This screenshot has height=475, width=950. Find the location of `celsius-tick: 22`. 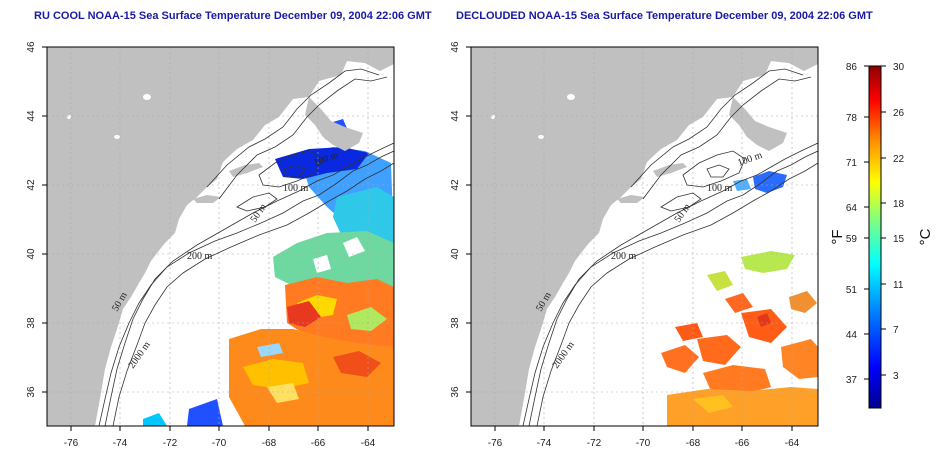

celsius-tick: 22 is located at coordinates (899, 159).